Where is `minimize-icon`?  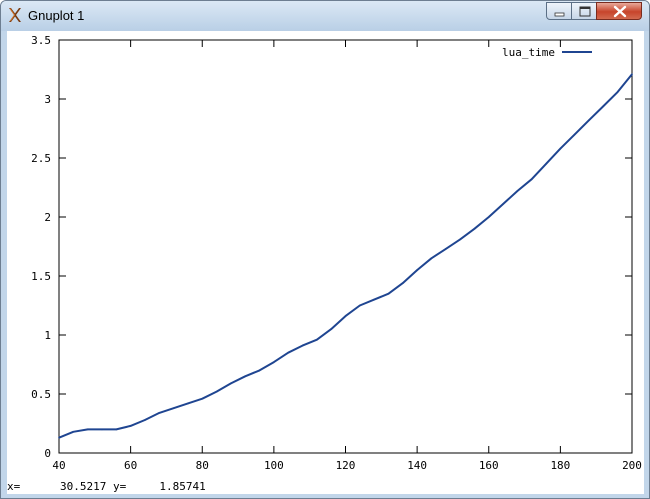
minimize-icon is located at coordinates (559, 14).